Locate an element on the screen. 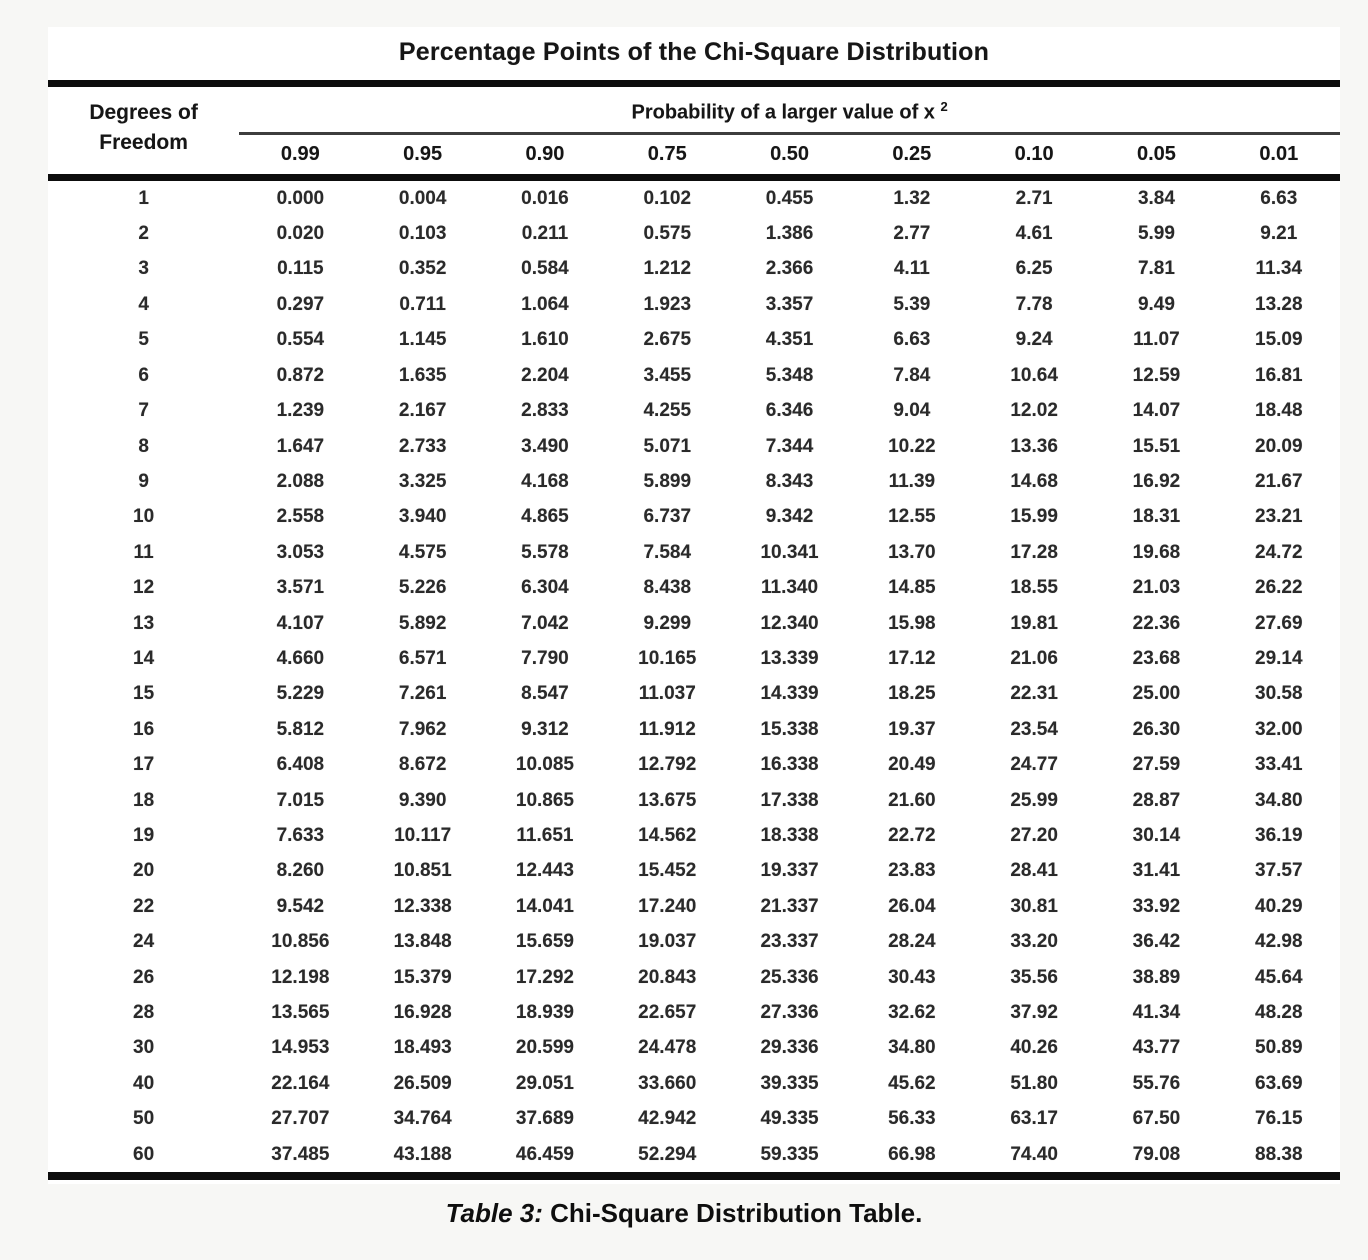 This screenshot has width=1368, height=1260. df-cell: 12 is located at coordinates (144, 588).